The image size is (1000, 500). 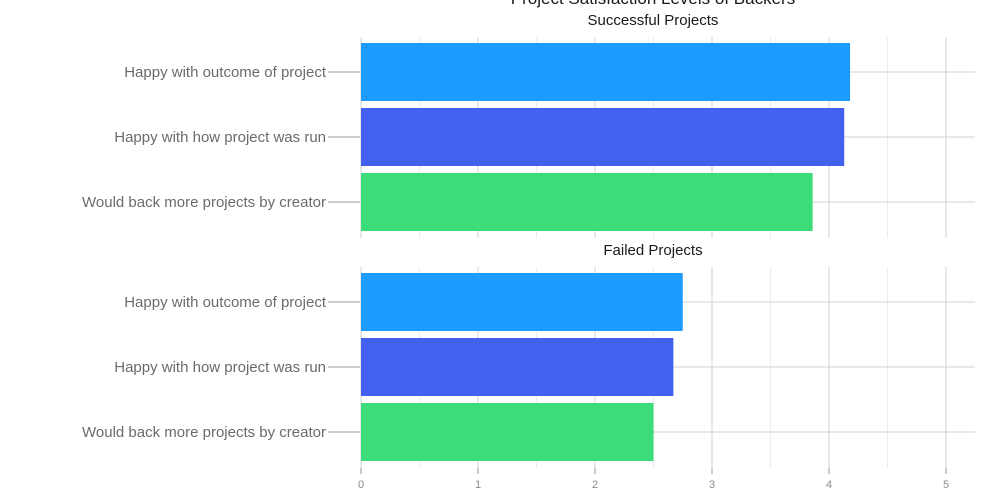 I want to click on x-tick-label: 1, so click(x=478, y=485).